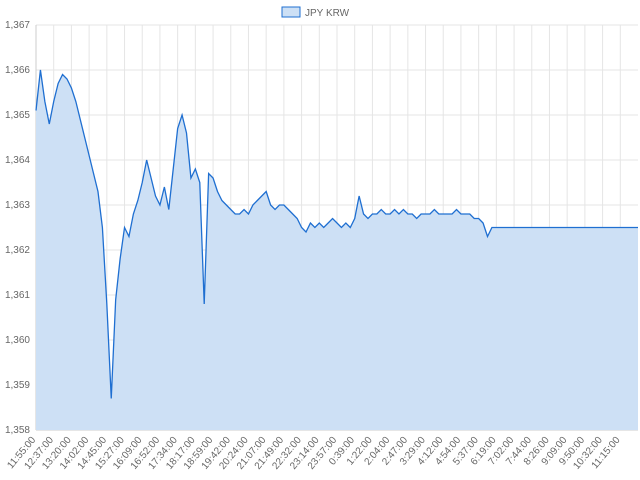  I want to click on y-tick-label: 1,367, so click(17, 25).